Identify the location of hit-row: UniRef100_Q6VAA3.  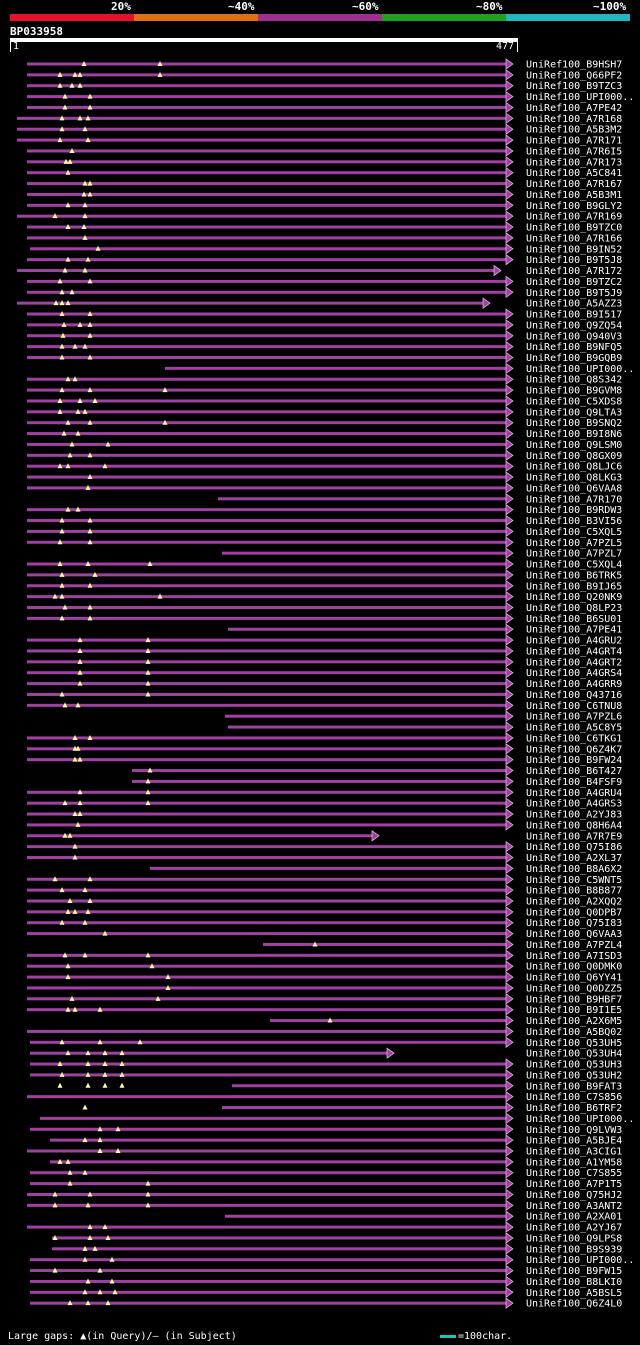
(324, 934).